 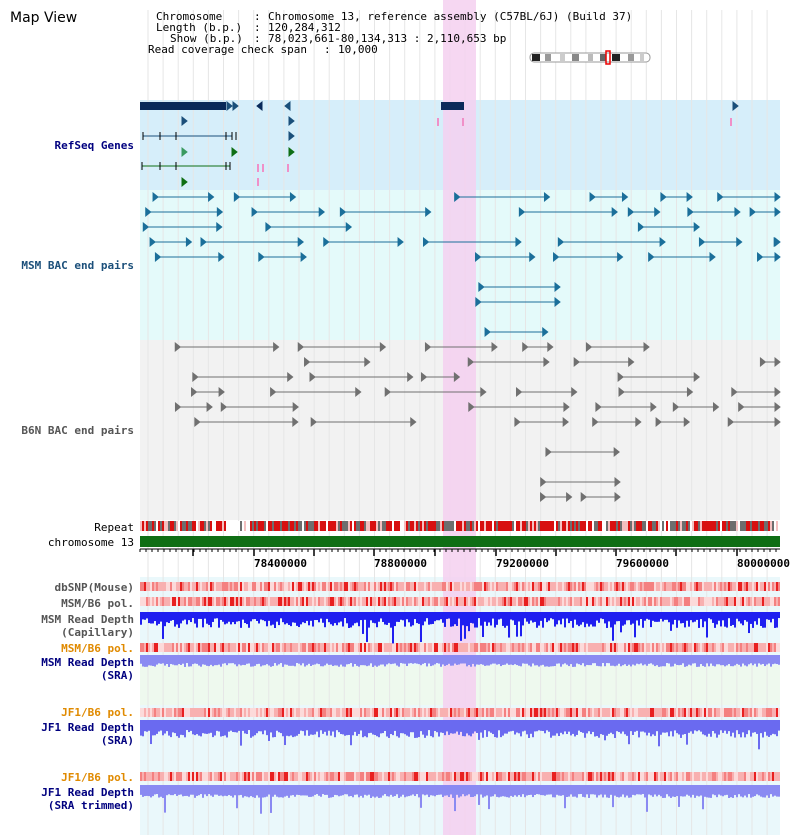 What do you see at coordinates (90, 805) in the screenshot?
I see `track-label-jf1-depth-trim-sub: (SRA trimmed)` at bounding box center [90, 805].